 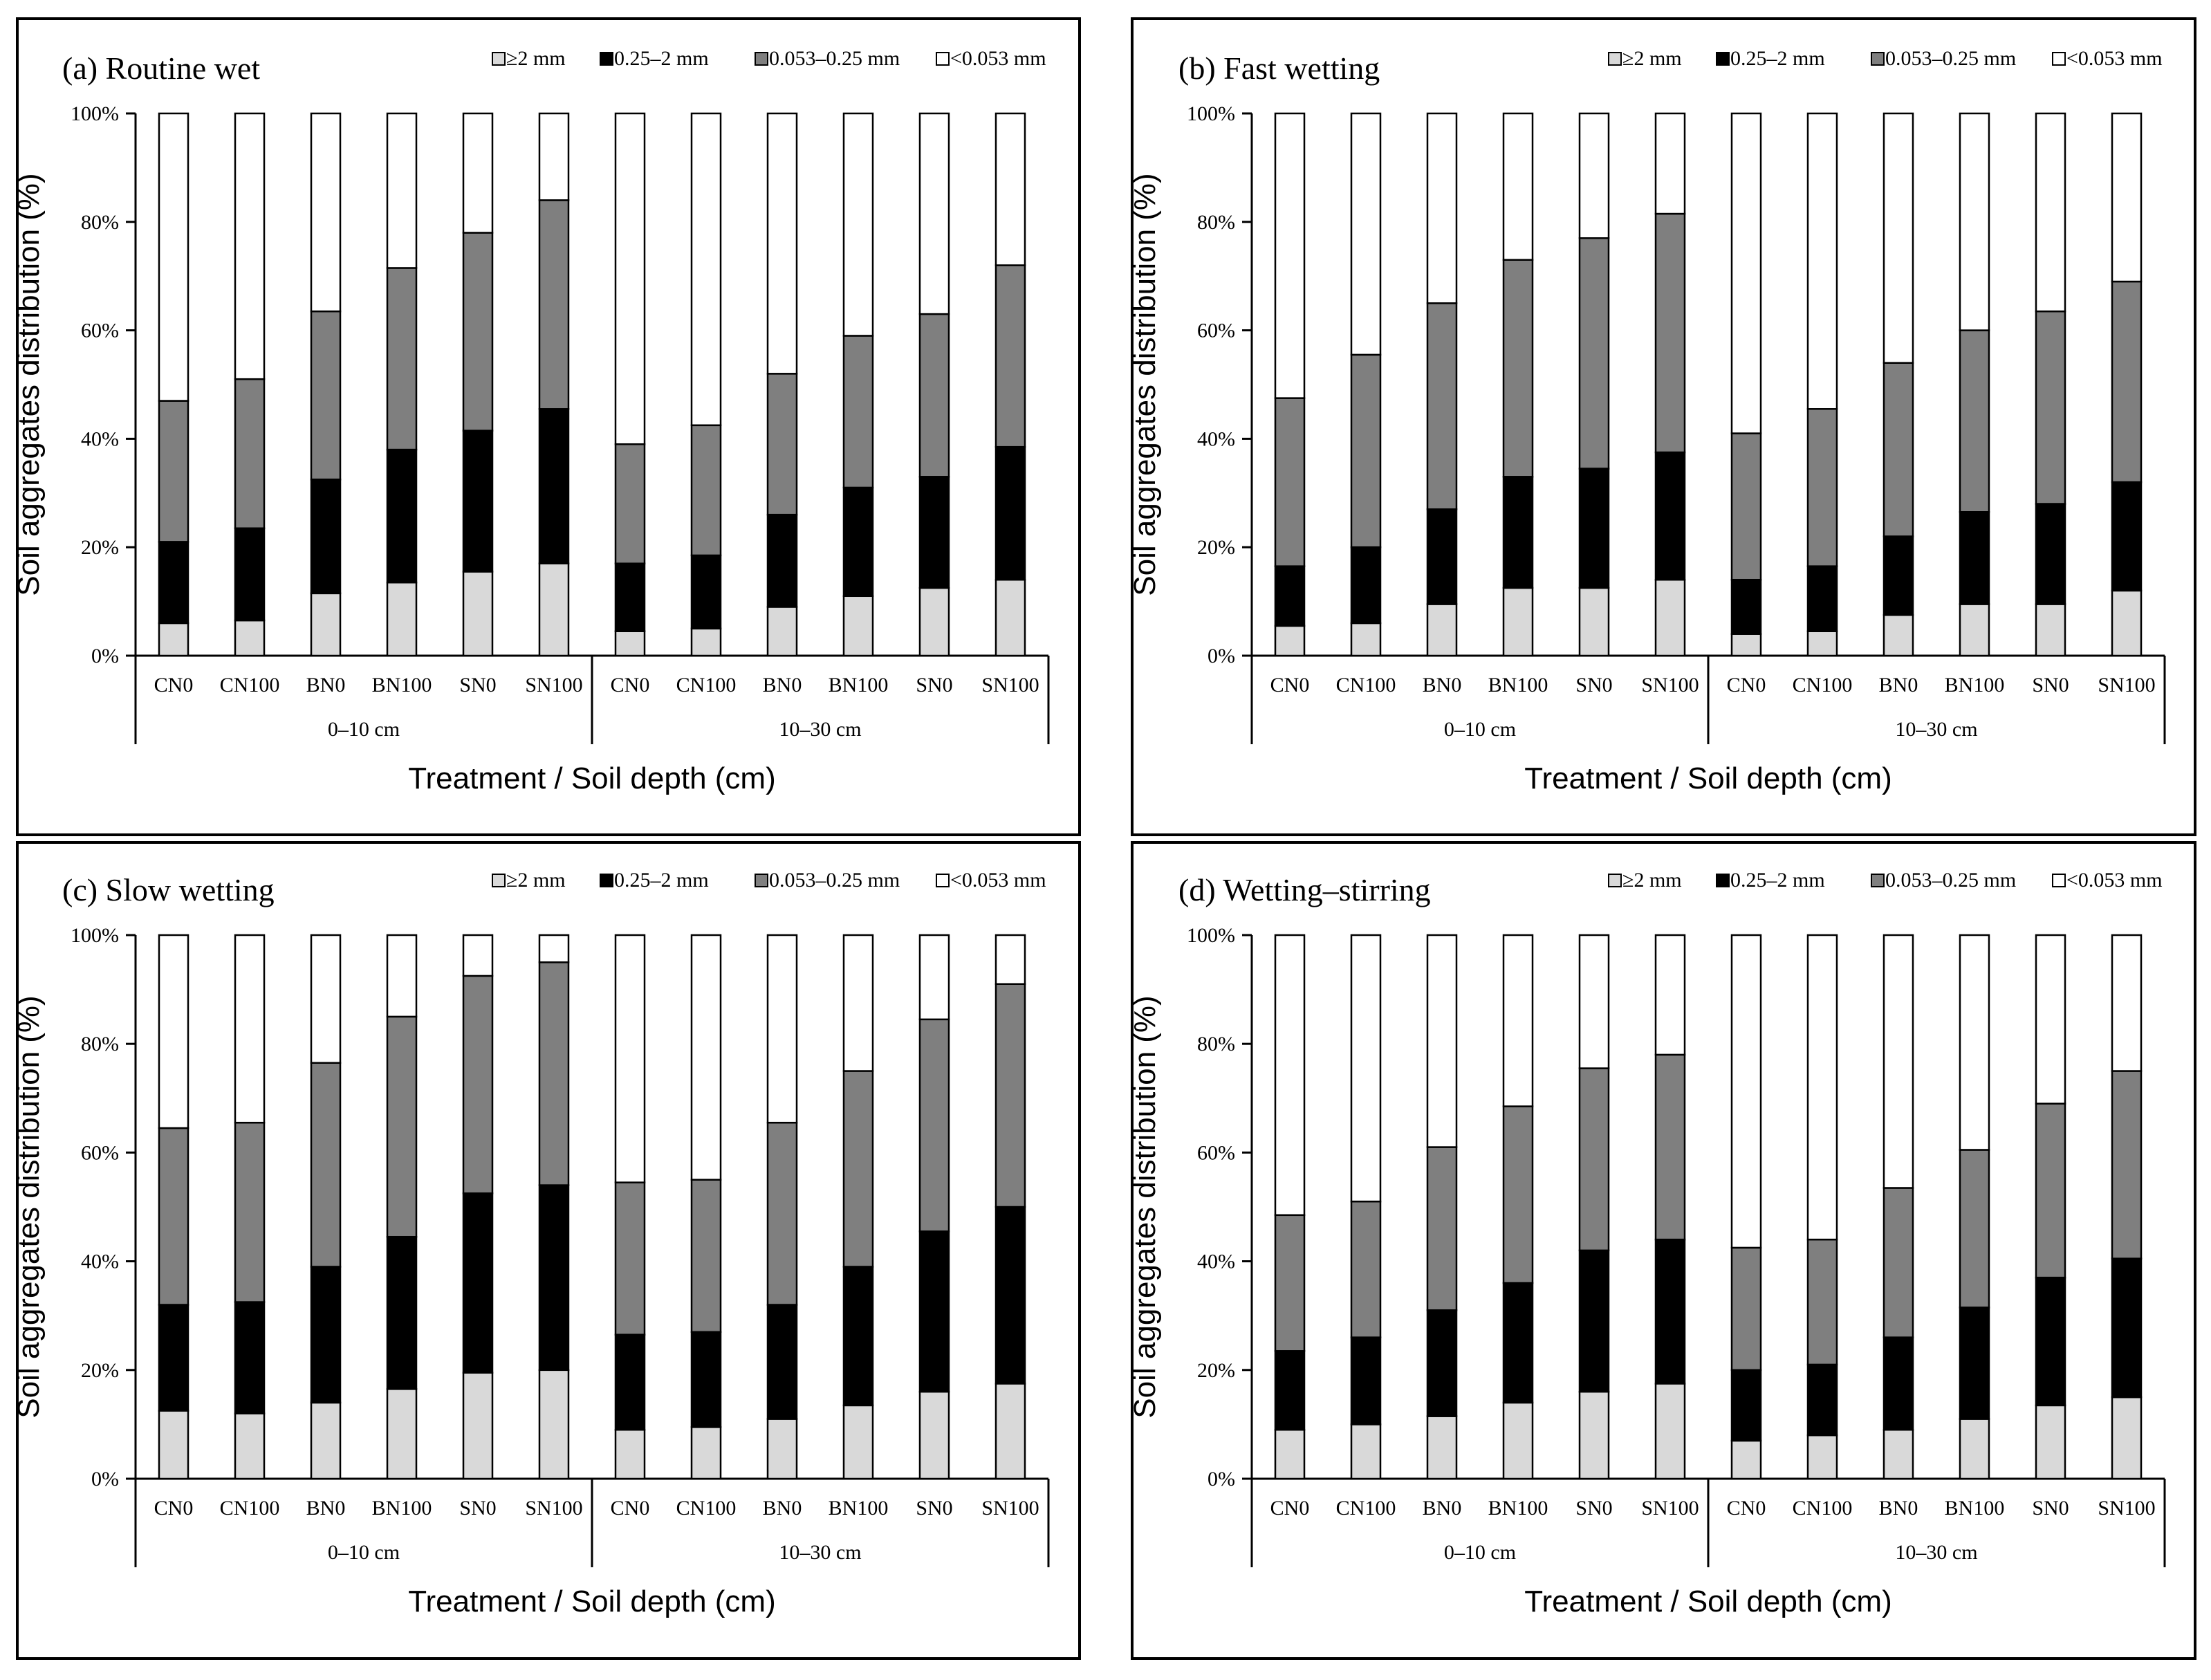 I want to click on legend-label-small: 0.053–0.25 mm, so click(x=1950, y=58).